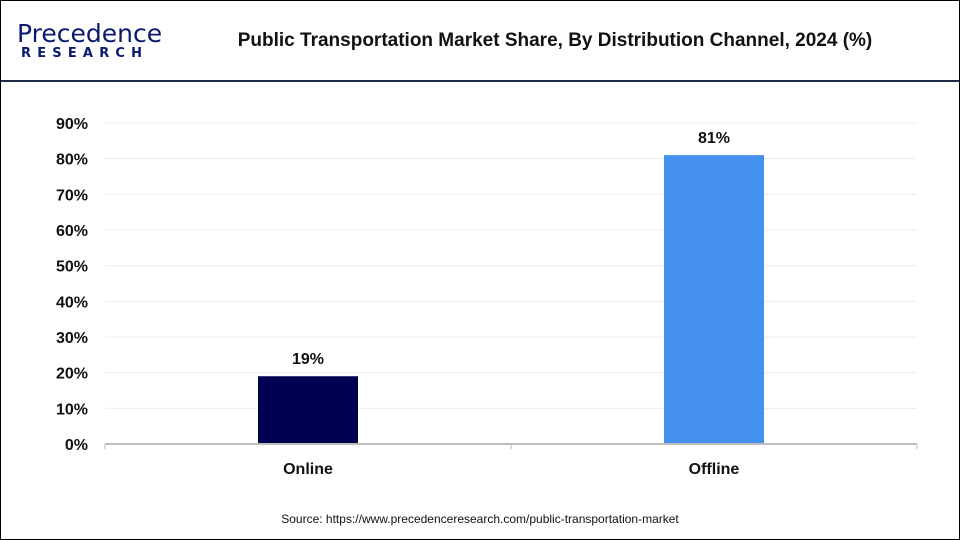 Image resolution: width=960 pixels, height=540 pixels. What do you see at coordinates (90, 33) in the screenshot?
I see `logo-wordmark: Precedence` at bounding box center [90, 33].